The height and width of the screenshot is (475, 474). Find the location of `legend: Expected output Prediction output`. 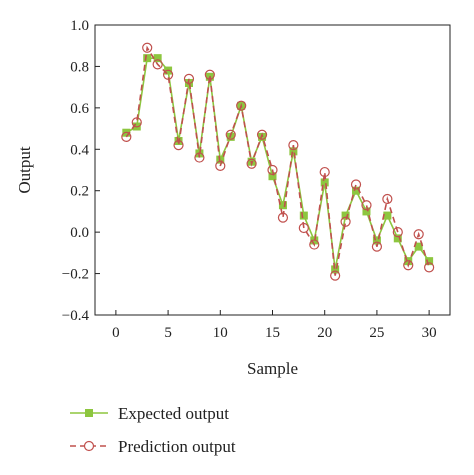

legend: Expected output Prediction output is located at coordinates (153, 430).